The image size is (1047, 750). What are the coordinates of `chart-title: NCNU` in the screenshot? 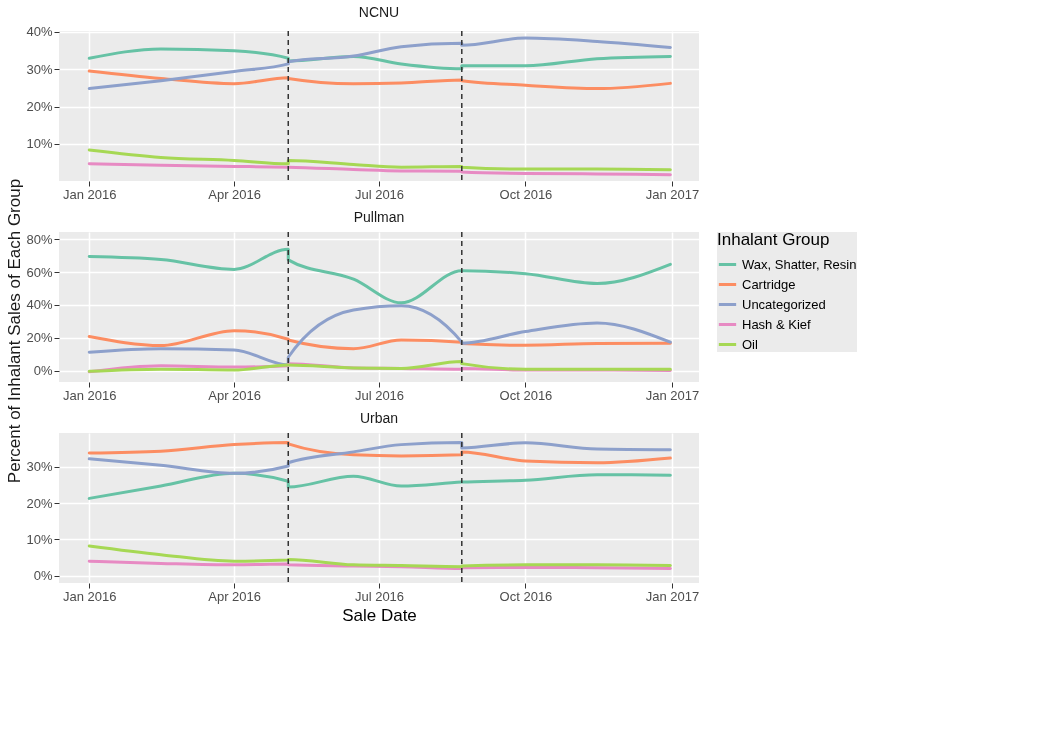 It's located at (379, 11).